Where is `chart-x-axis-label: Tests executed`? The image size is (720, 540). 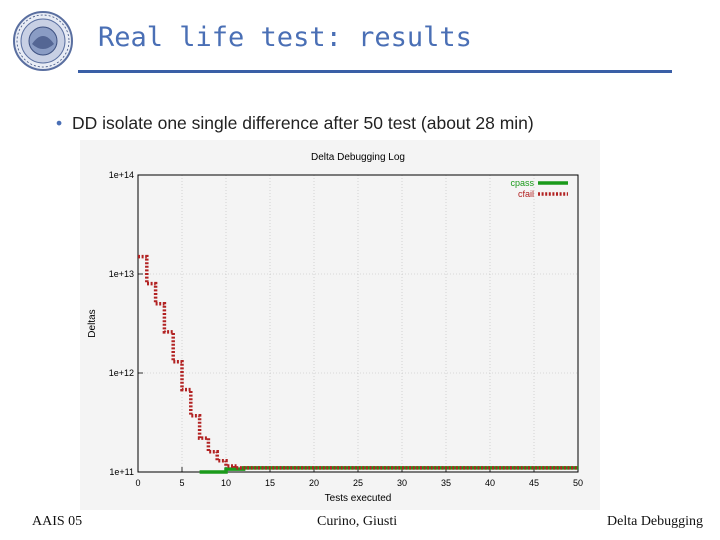 chart-x-axis-label: Tests executed is located at coordinates (358, 498).